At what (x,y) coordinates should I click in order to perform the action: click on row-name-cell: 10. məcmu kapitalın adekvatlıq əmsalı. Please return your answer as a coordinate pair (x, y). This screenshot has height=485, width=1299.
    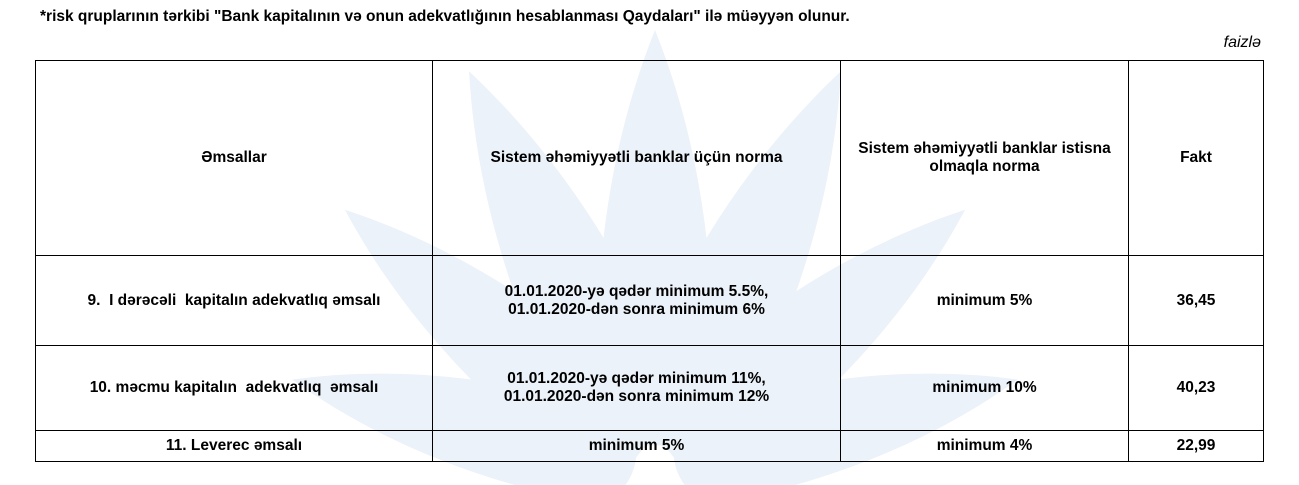
    Looking at the image, I should click on (234, 388).